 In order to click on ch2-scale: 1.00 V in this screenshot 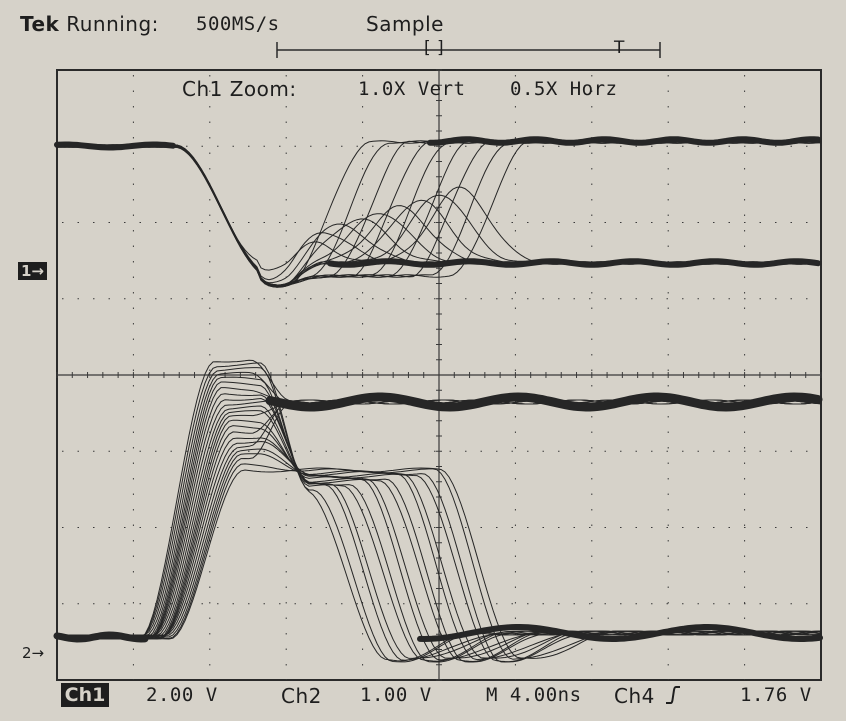, I will do `click(396, 695)`.